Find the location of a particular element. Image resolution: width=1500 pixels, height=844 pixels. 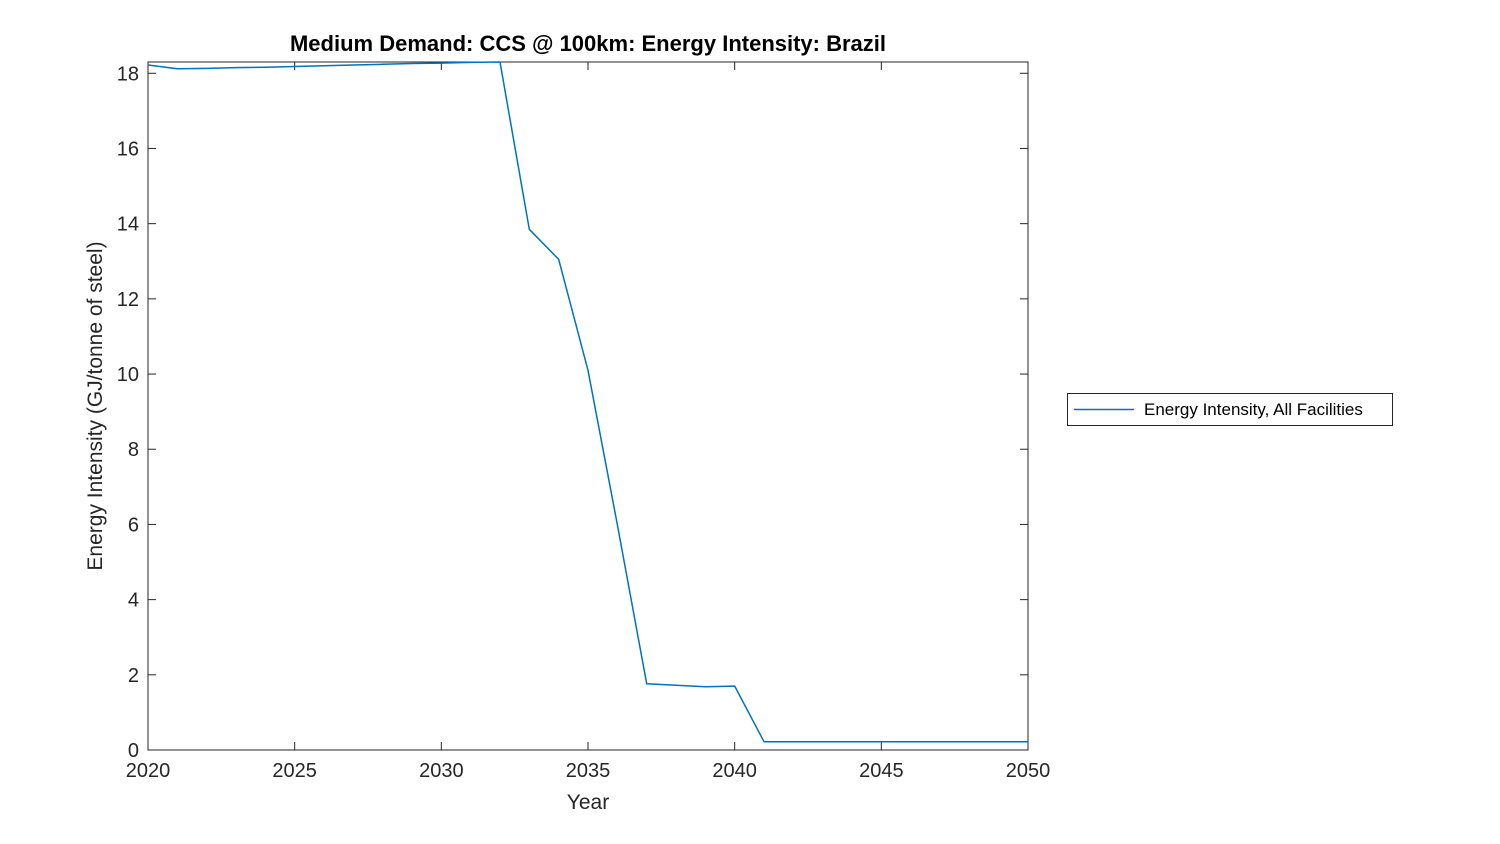

x-tick-label: 2045 is located at coordinates (881, 771).